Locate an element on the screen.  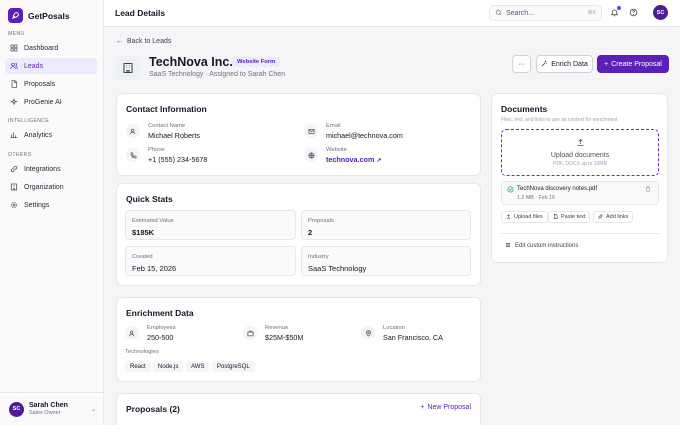
sidebar-item-integrations: Integrations is located at coordinates (51, 169).